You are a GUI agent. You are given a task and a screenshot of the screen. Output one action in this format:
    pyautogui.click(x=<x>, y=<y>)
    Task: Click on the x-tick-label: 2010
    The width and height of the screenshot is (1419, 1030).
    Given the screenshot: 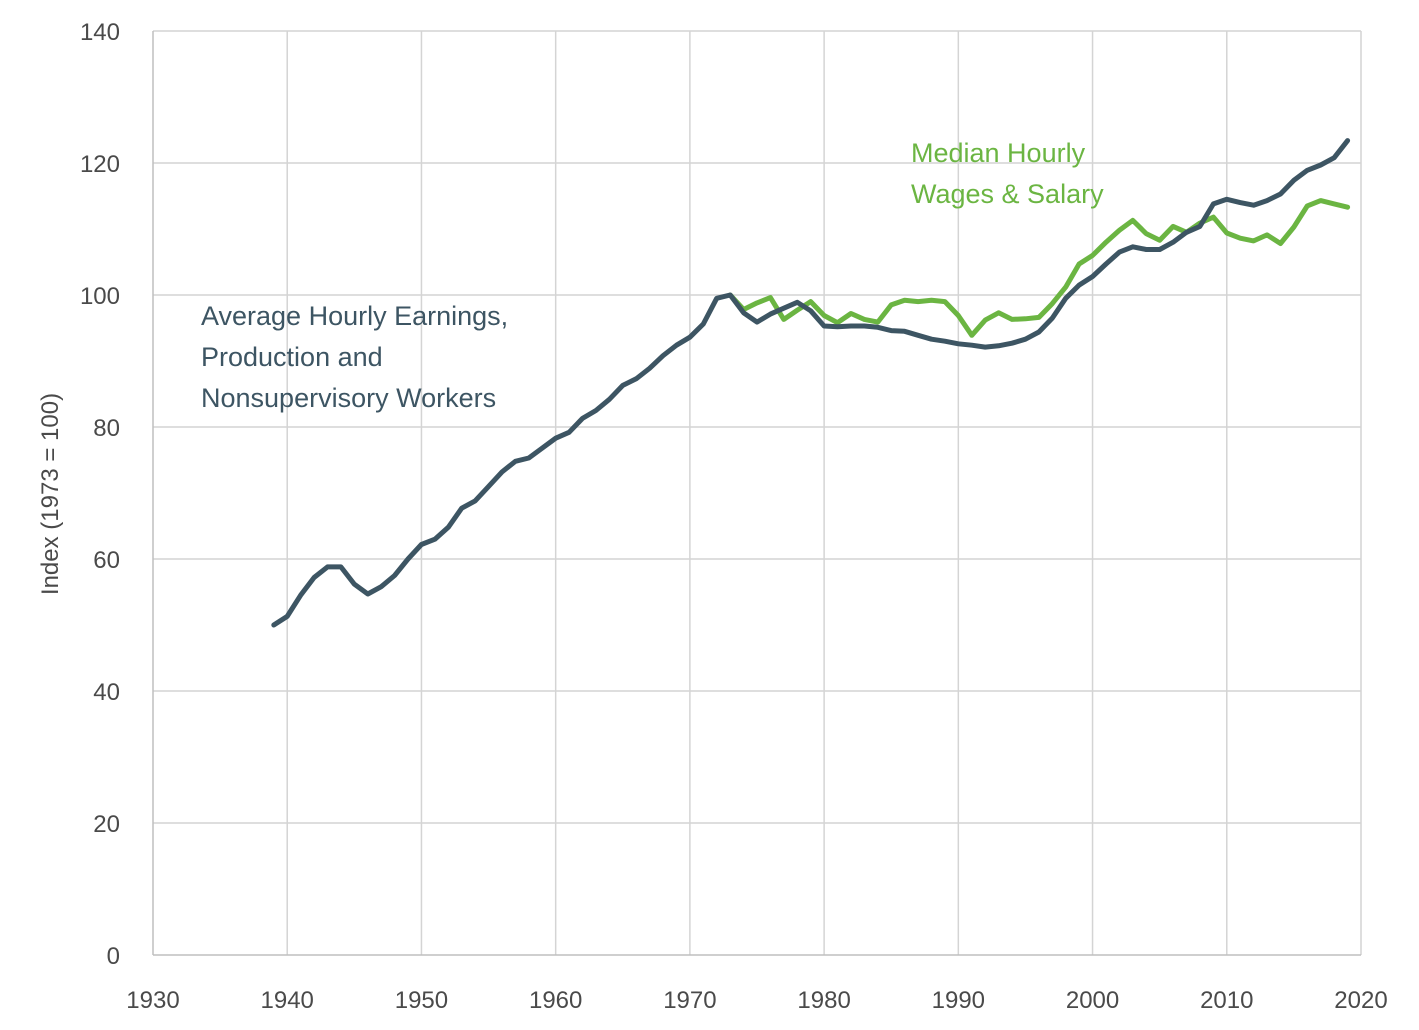 What is the action you would take?
    pyautogui.click(x=1226, y=1000)
    